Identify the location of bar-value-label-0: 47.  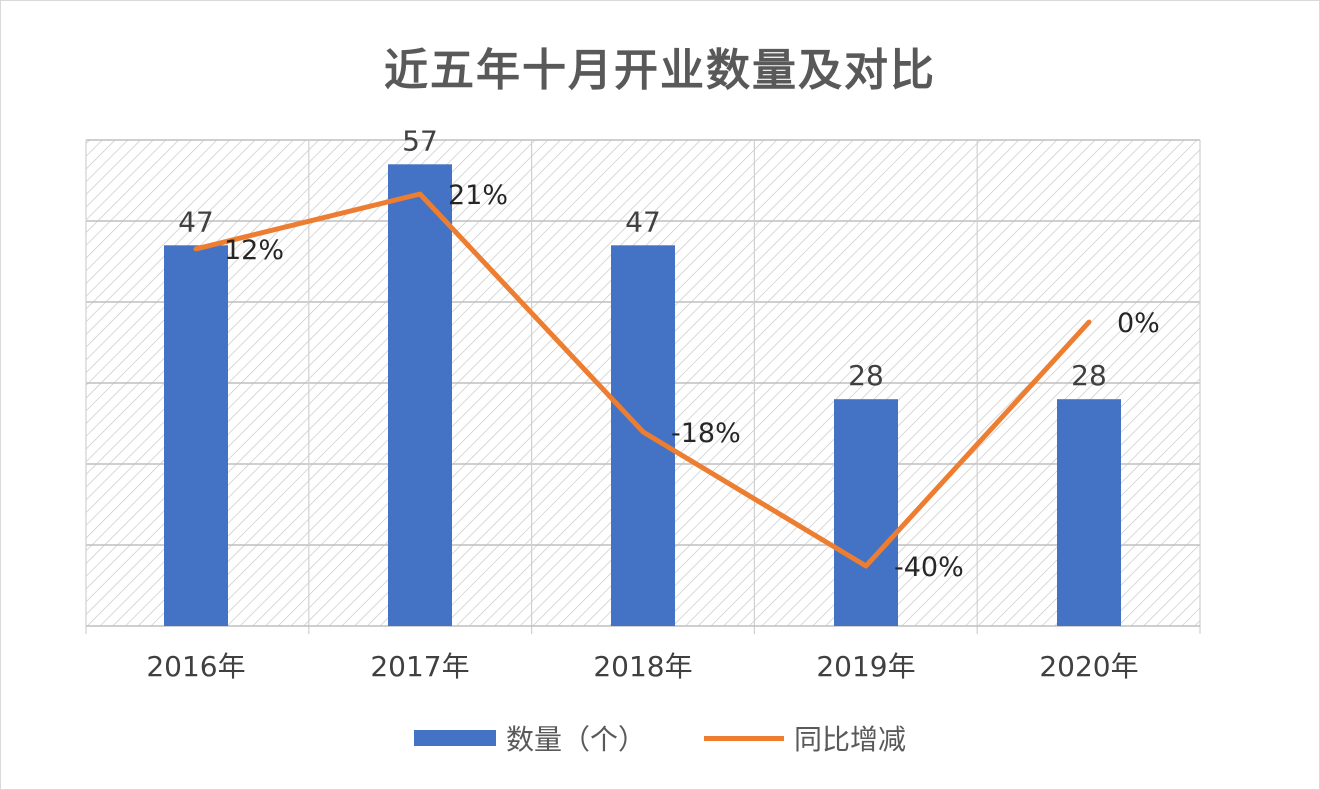
(196, 221).